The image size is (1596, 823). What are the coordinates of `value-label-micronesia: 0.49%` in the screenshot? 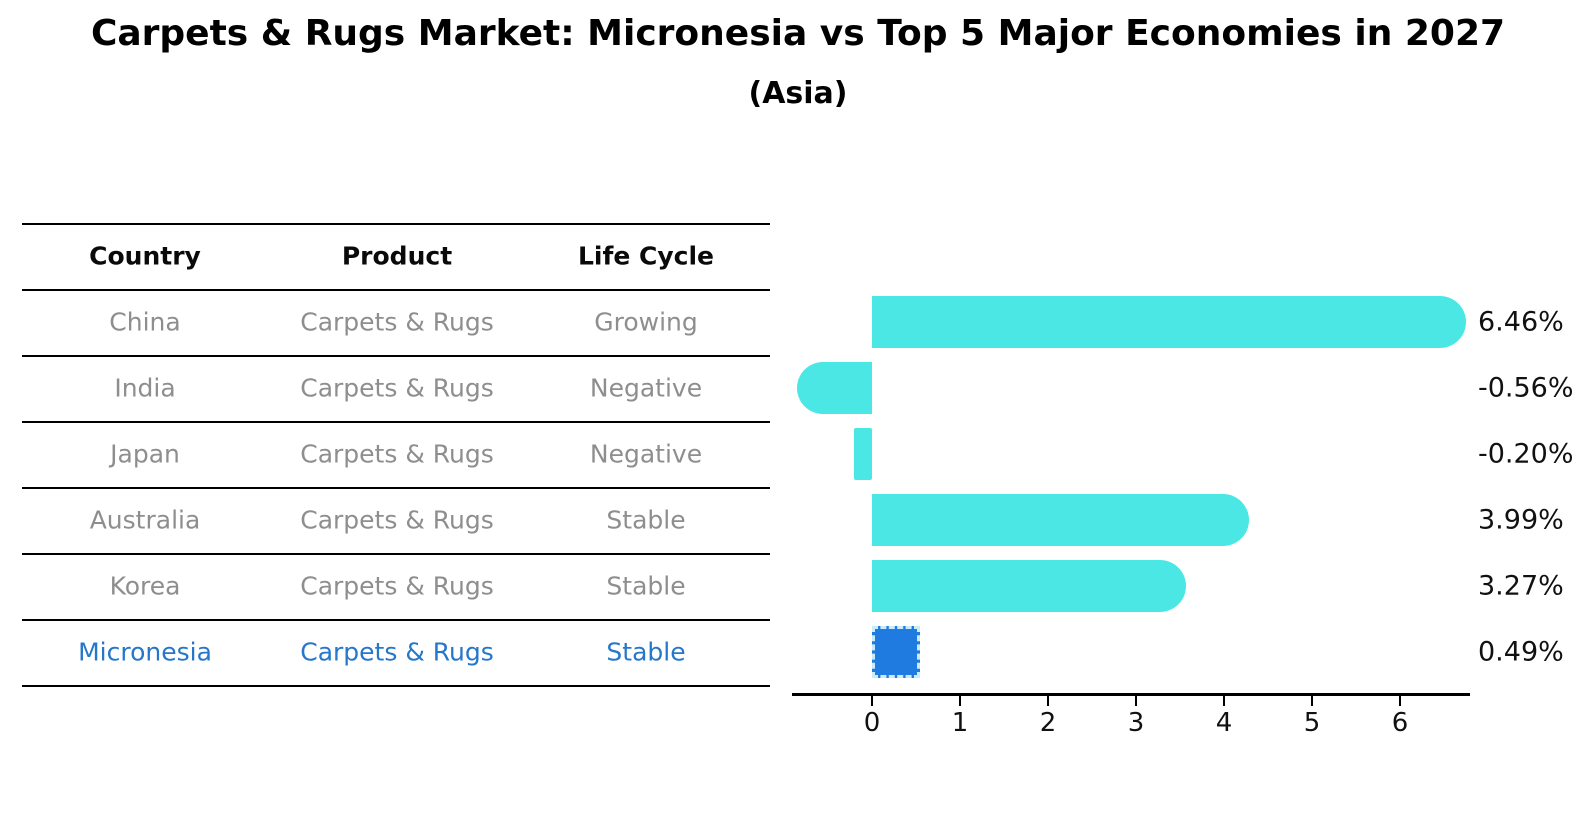 It's located at (1521, 652).